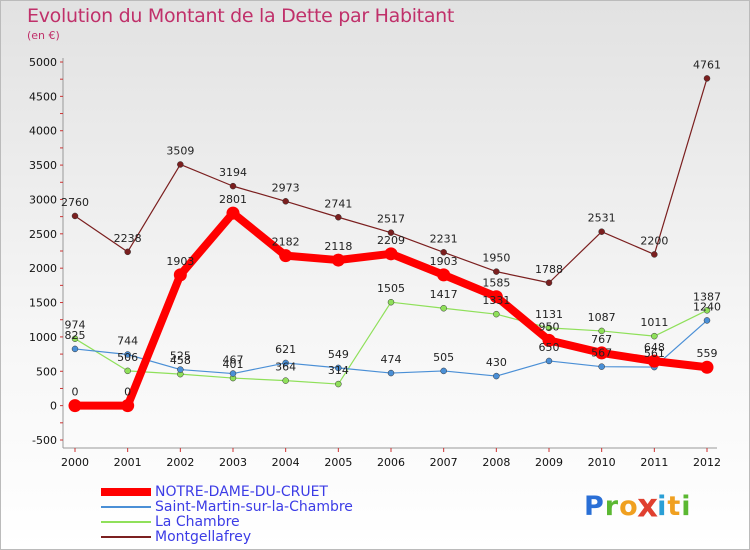  Describe the element at coordinates (391, 240) in the screenshot. I see `data-label: 2209` at that location.